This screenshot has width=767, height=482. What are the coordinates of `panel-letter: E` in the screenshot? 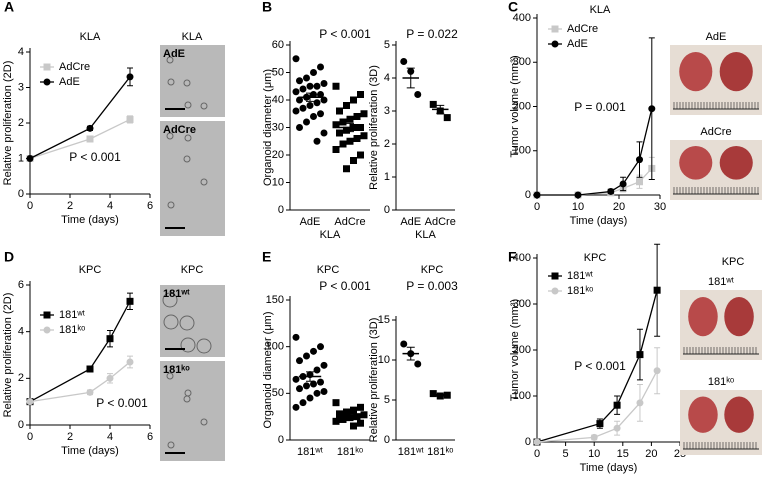 It's located at (266, 257).